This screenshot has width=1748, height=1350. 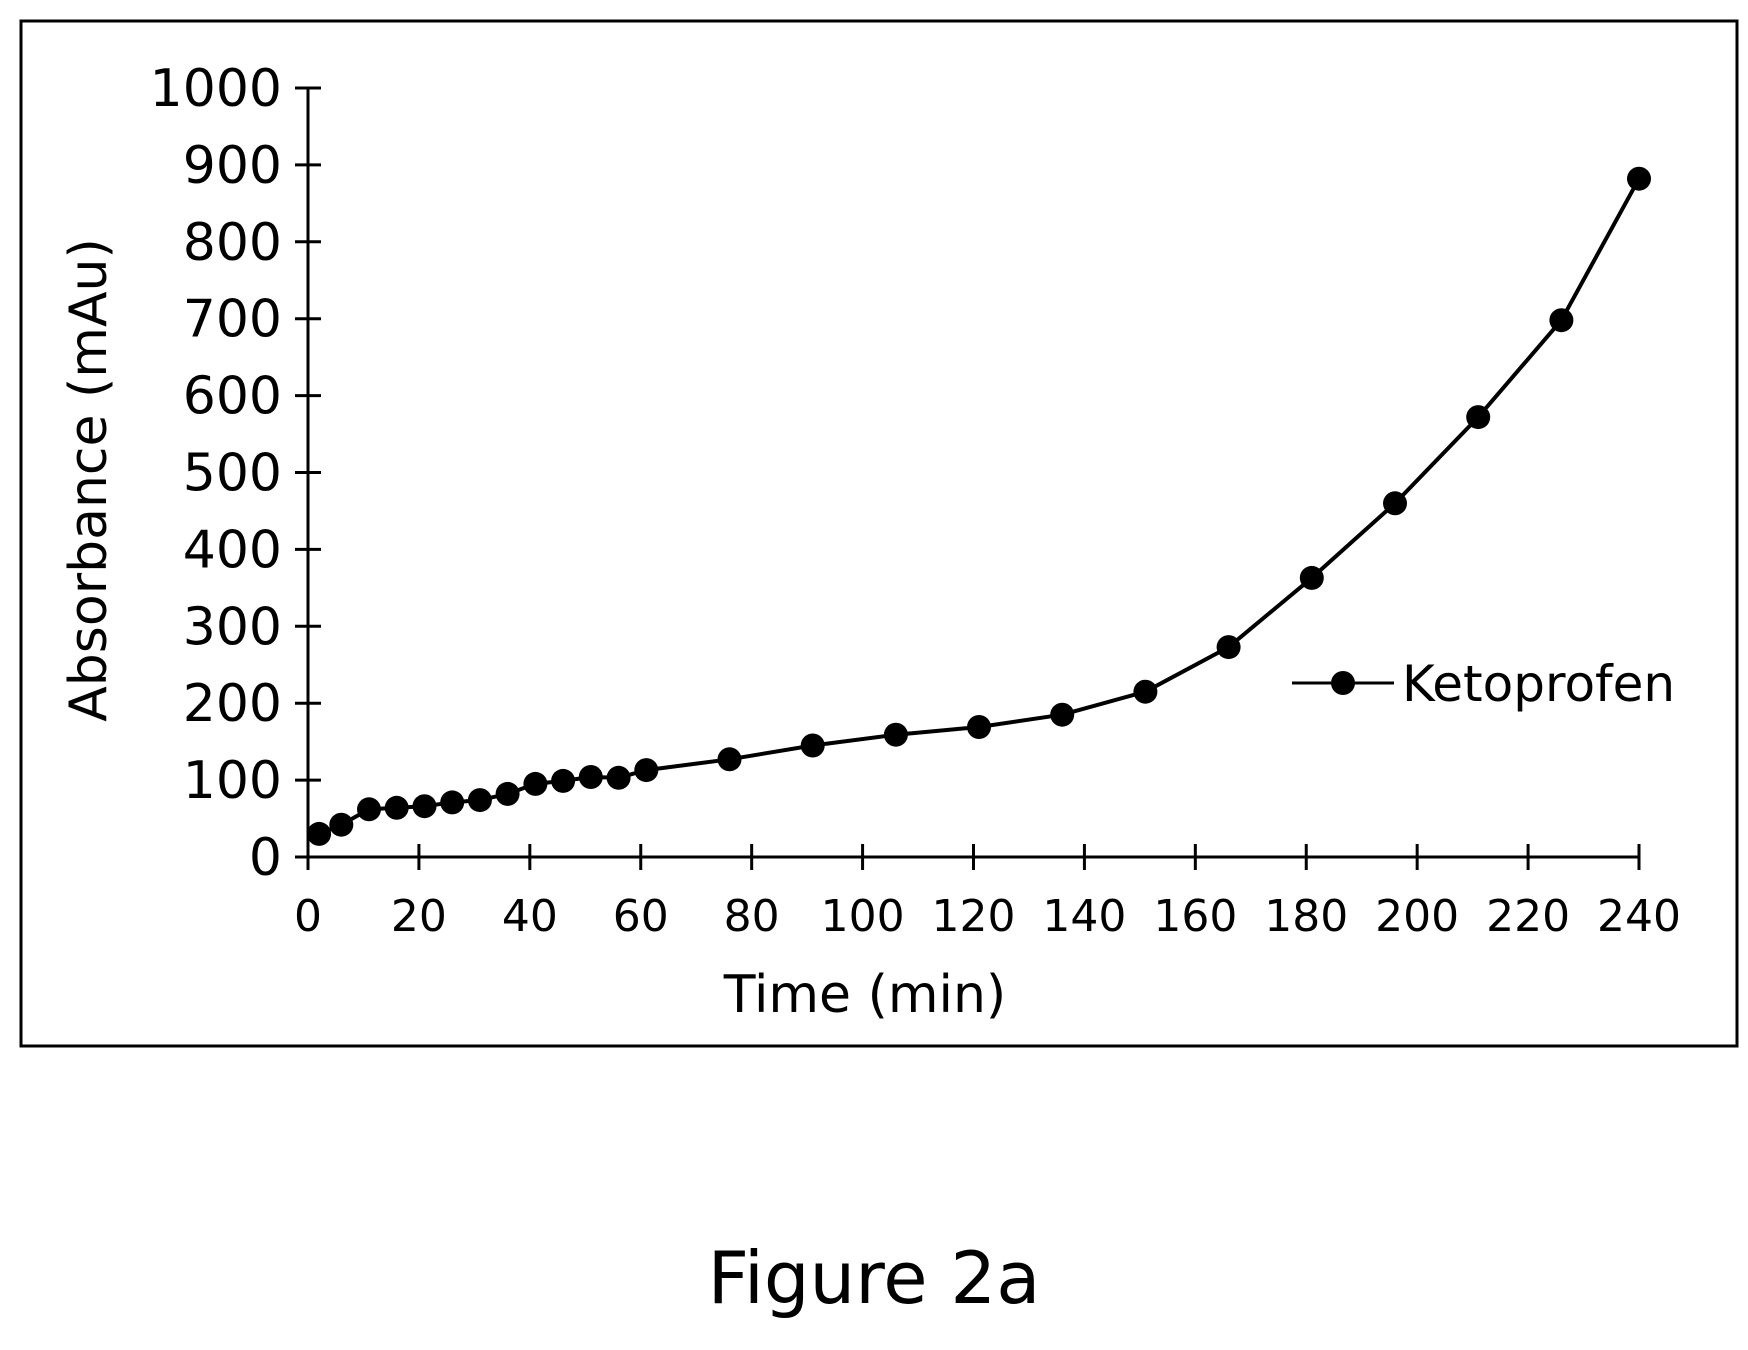 I want to click on y-axis-ticks: 0 100 200 300 400 500 600 700 800 900 1000, so click(x=235, y=473).